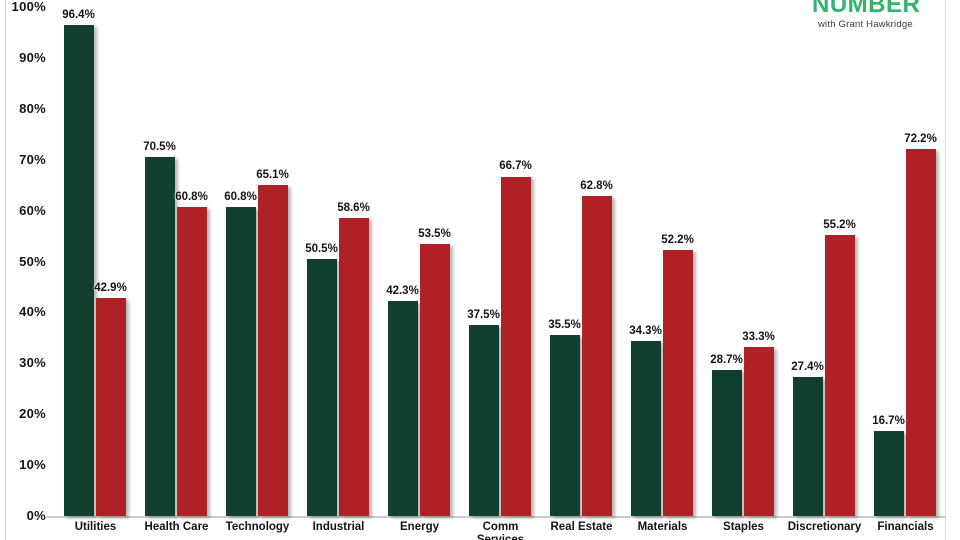  I want to click on category-label: Industrial, so click(338, 527).